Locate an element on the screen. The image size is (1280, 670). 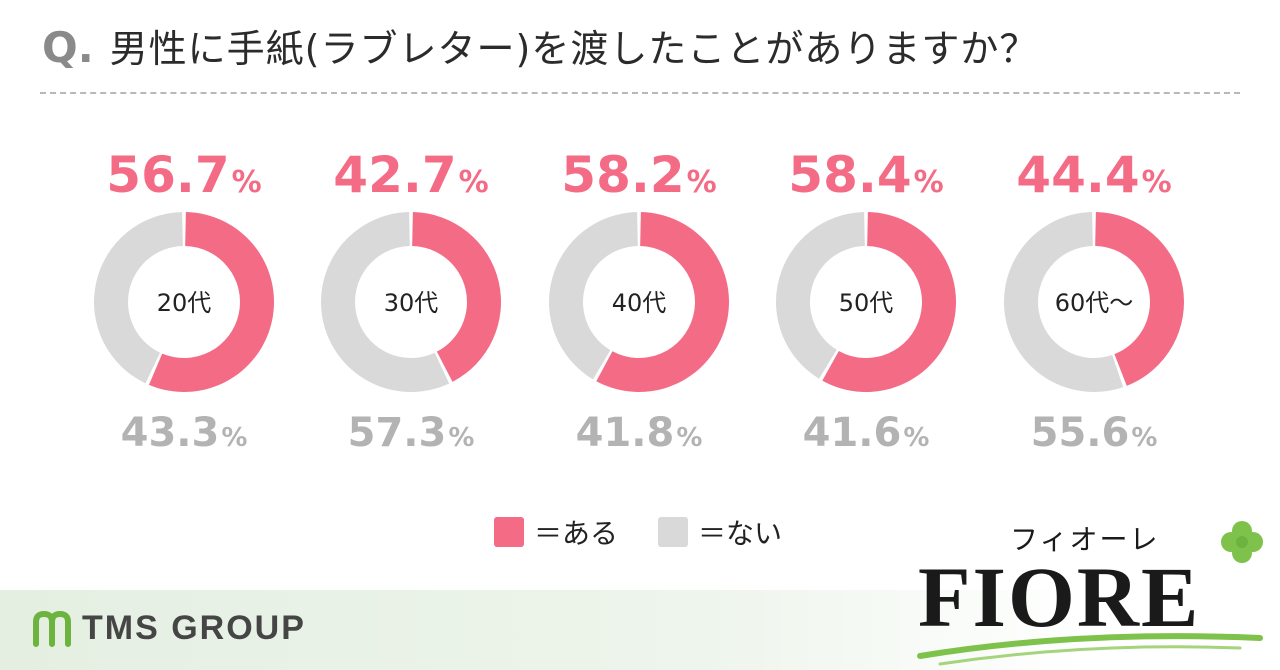
question-text: 男性に手紙(ラブレター)を渡したことがありますか？ is located at coordinates (574, 49).